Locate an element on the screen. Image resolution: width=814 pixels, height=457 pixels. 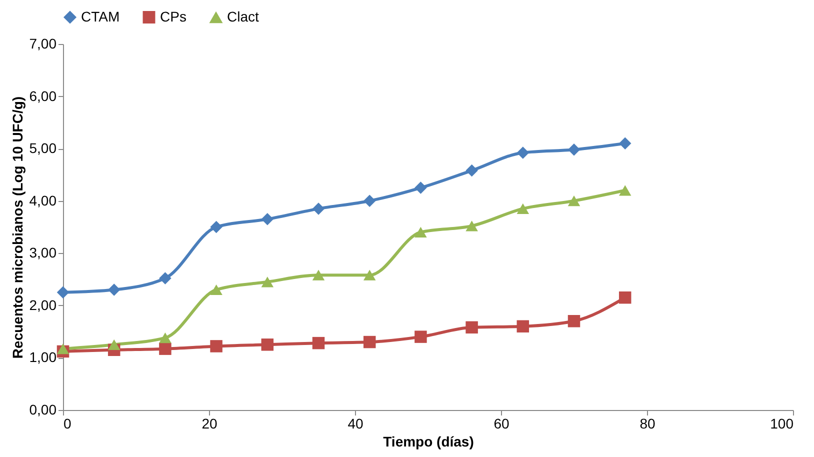
x-tick-label: 0 is located at coordinates (68, 424).